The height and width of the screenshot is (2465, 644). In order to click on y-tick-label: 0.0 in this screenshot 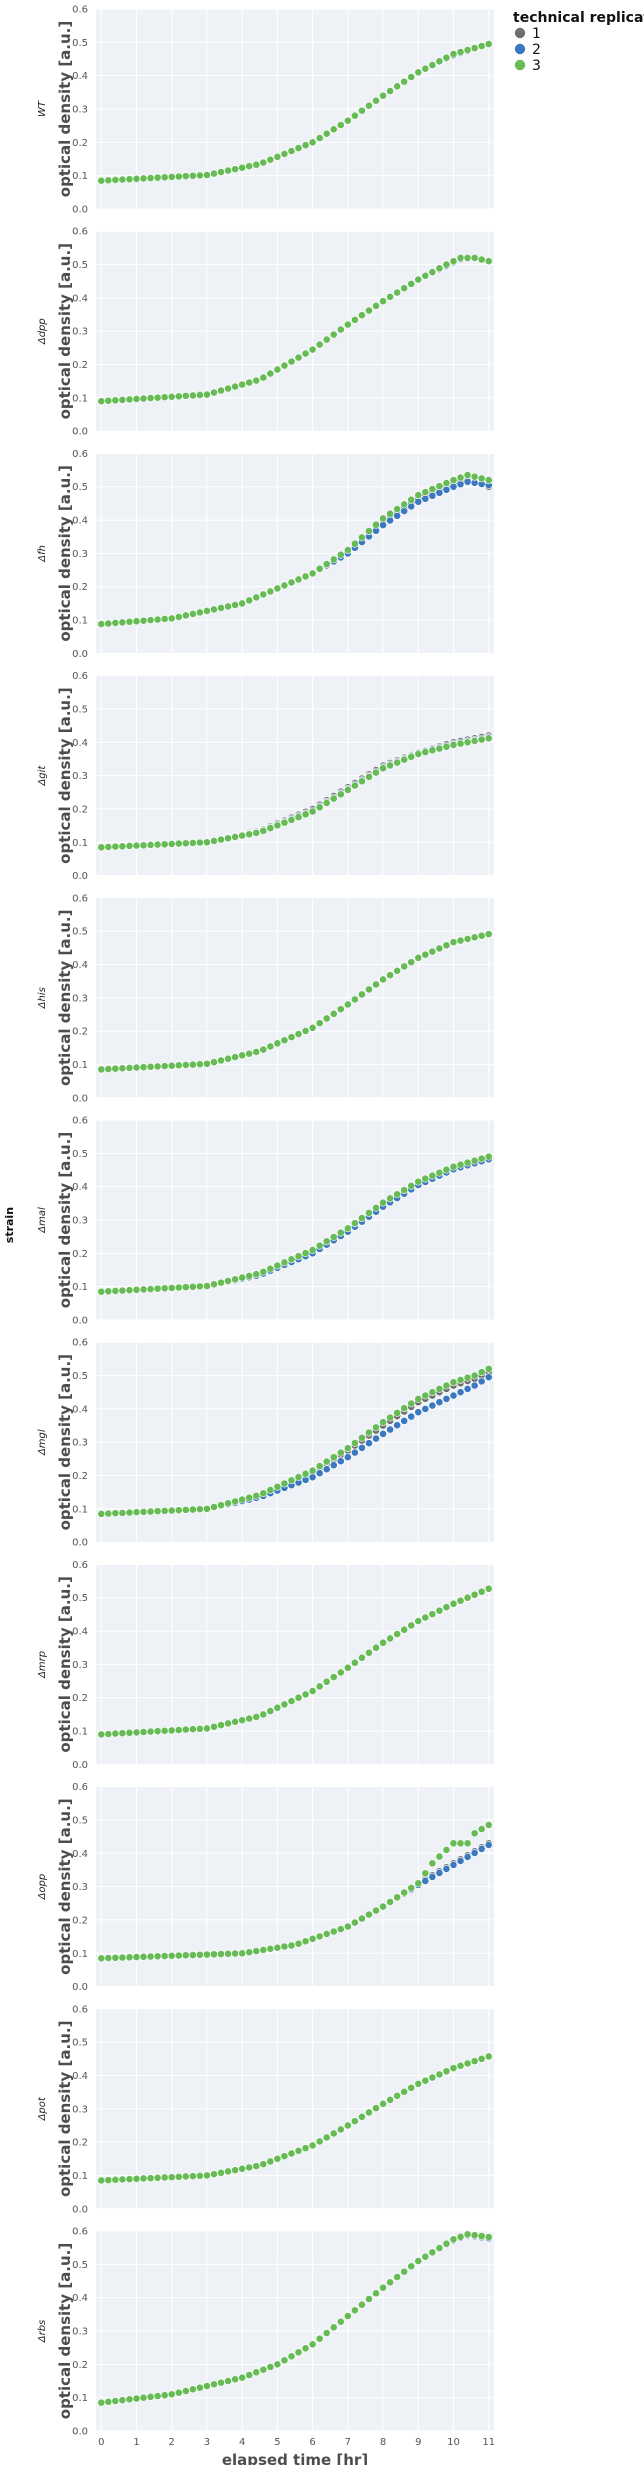, I will do `click(80, 210)`.